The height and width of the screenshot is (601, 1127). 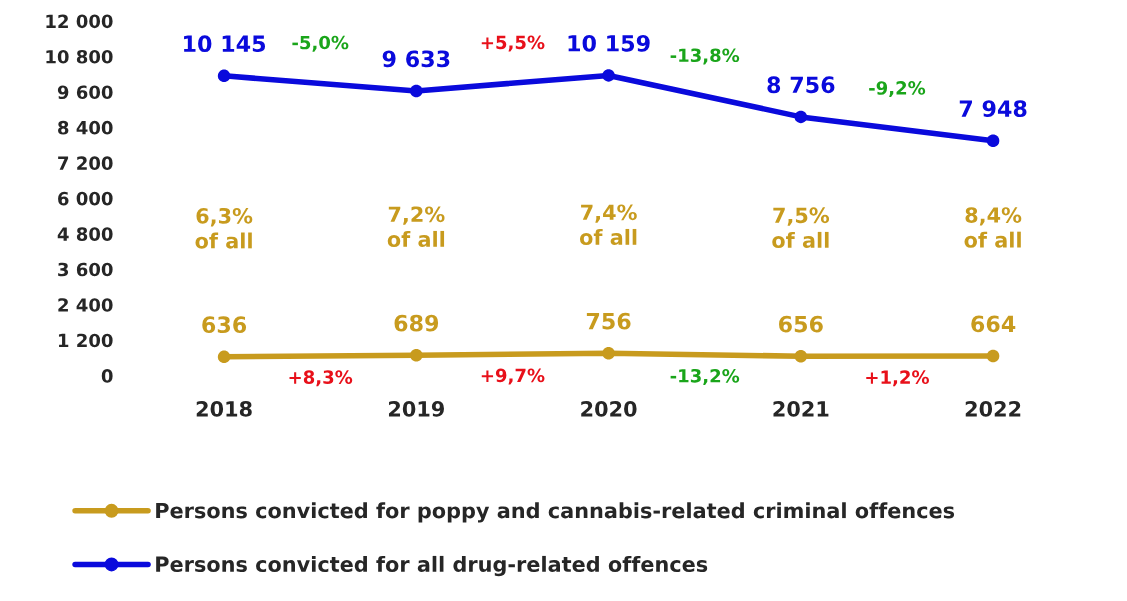 I want to click on y-tick-label: 2 400, so click(x=85, y=305).